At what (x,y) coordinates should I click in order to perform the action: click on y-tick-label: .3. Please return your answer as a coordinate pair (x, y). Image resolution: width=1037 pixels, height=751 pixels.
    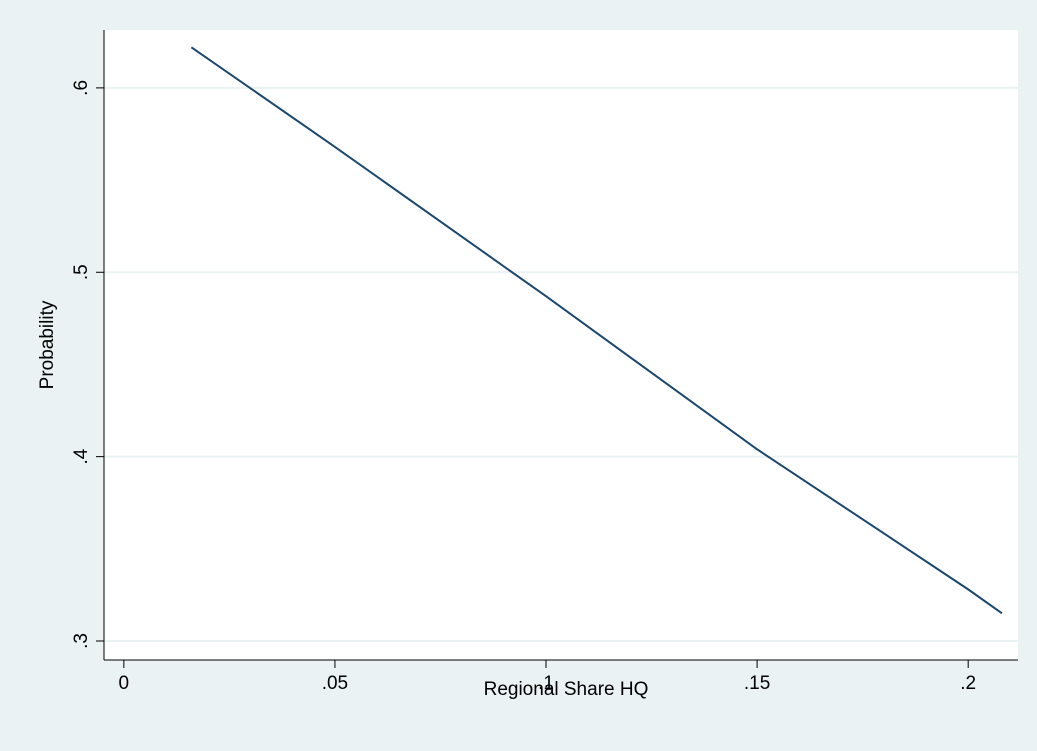
    Looking at the image, I should click on (81, 641).